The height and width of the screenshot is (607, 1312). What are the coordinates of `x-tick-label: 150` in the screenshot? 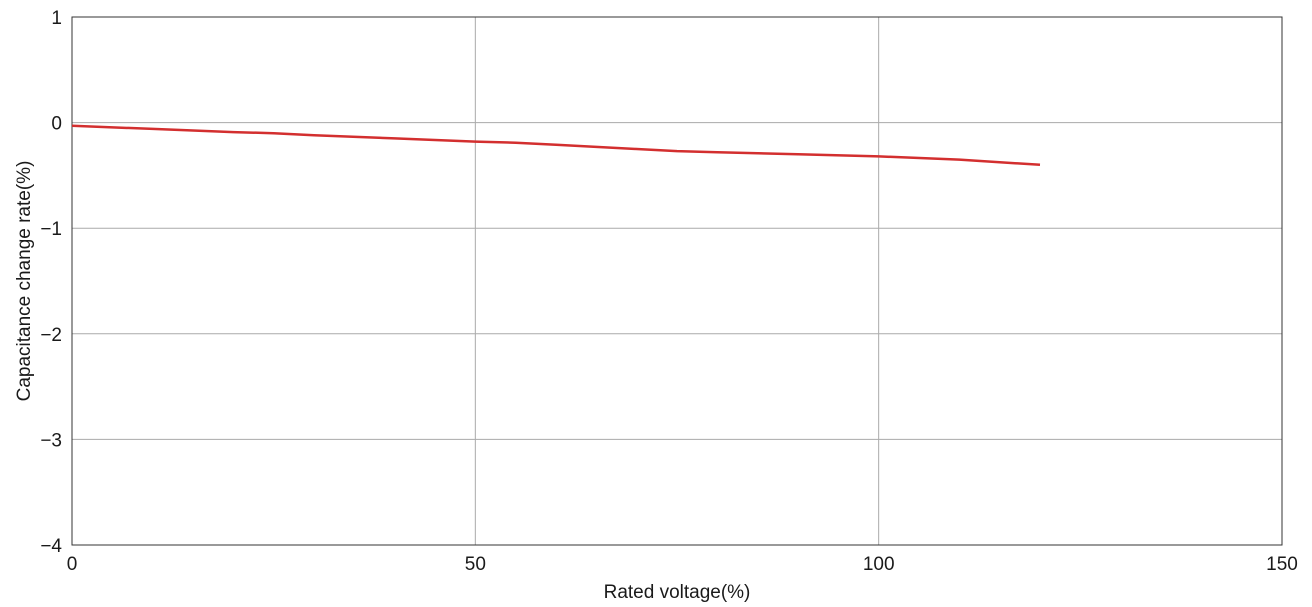 It's located at (1282, 564).